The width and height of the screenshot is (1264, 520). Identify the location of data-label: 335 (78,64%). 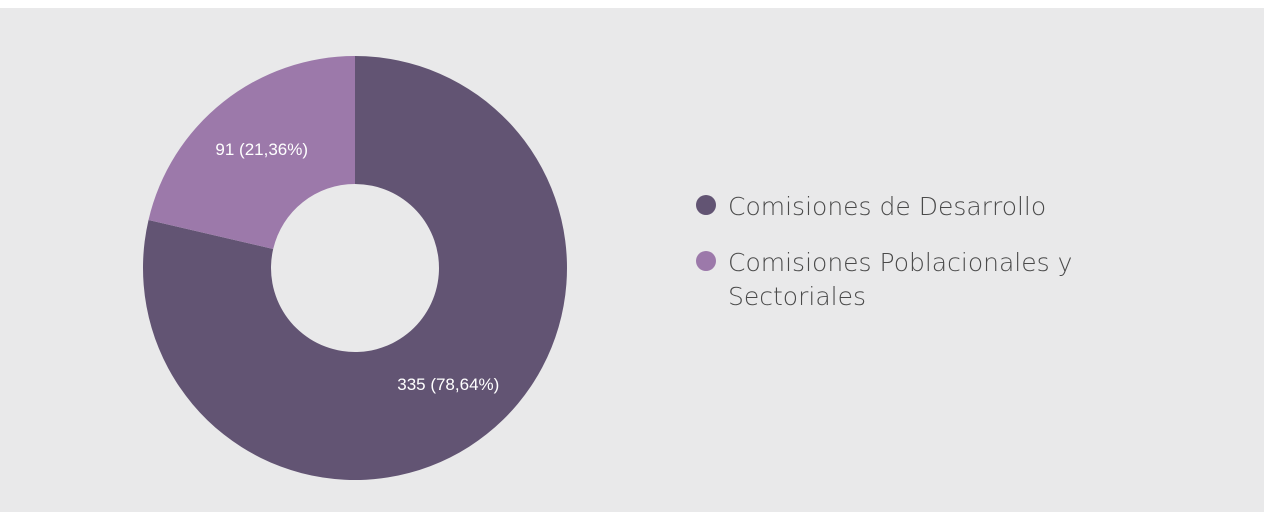
(448, 384).